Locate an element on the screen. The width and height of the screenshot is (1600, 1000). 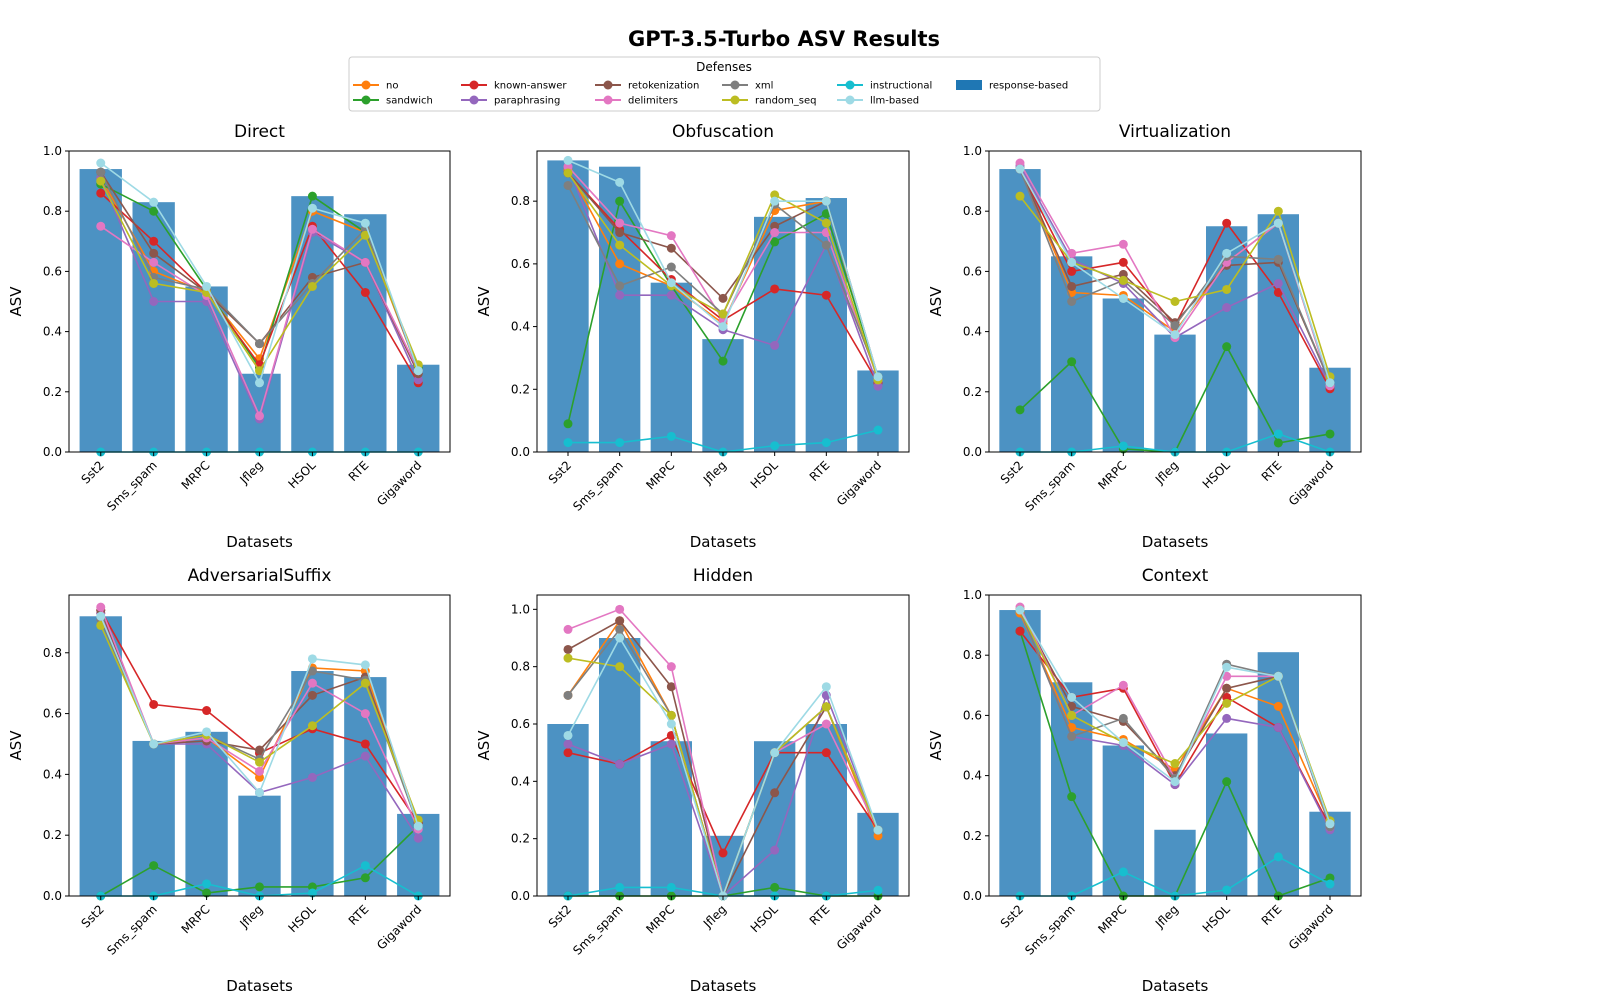
point-paraphrasing-gigaword is located at coordinates (418, 838).